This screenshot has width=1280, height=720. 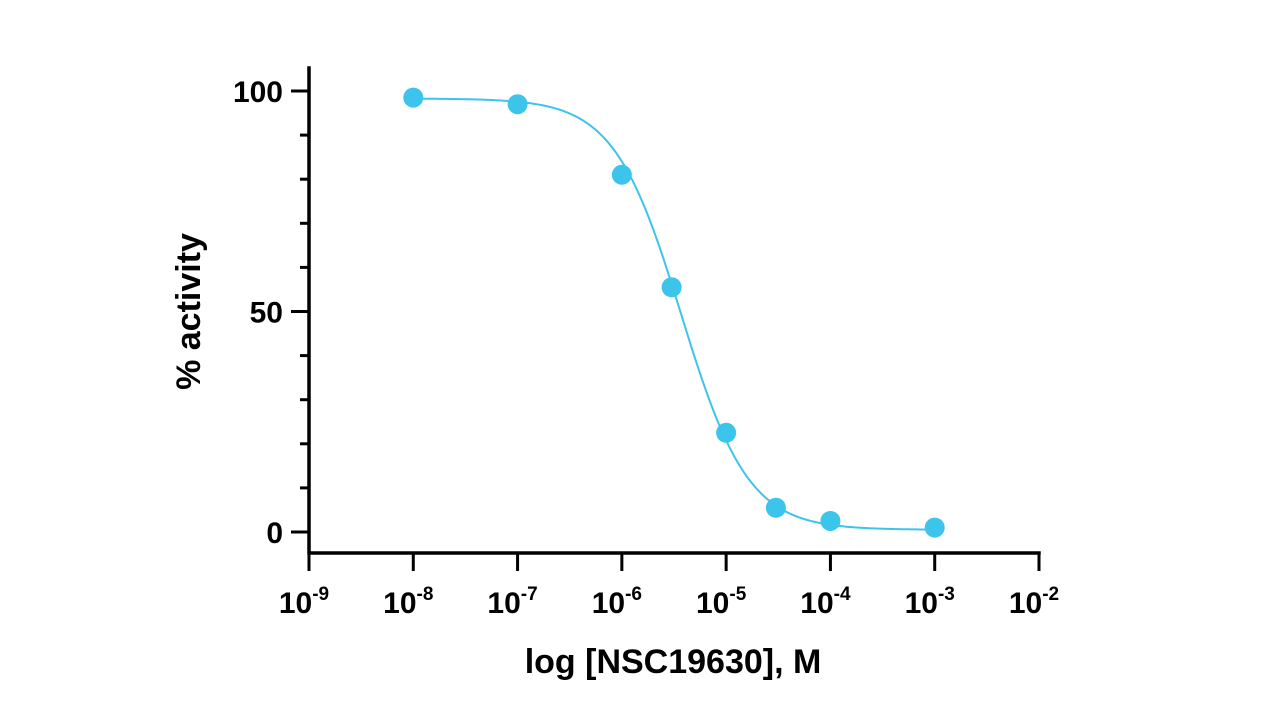 I want to click on x-tick-label: 10⁻⁶, so click(x=617, y=602).